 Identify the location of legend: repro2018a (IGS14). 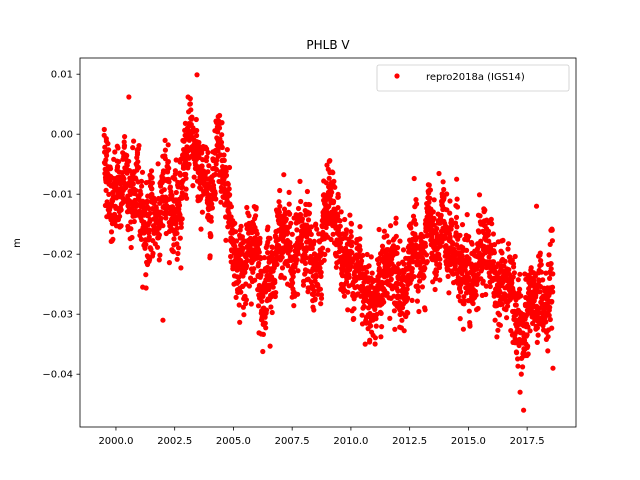
(473, 78).